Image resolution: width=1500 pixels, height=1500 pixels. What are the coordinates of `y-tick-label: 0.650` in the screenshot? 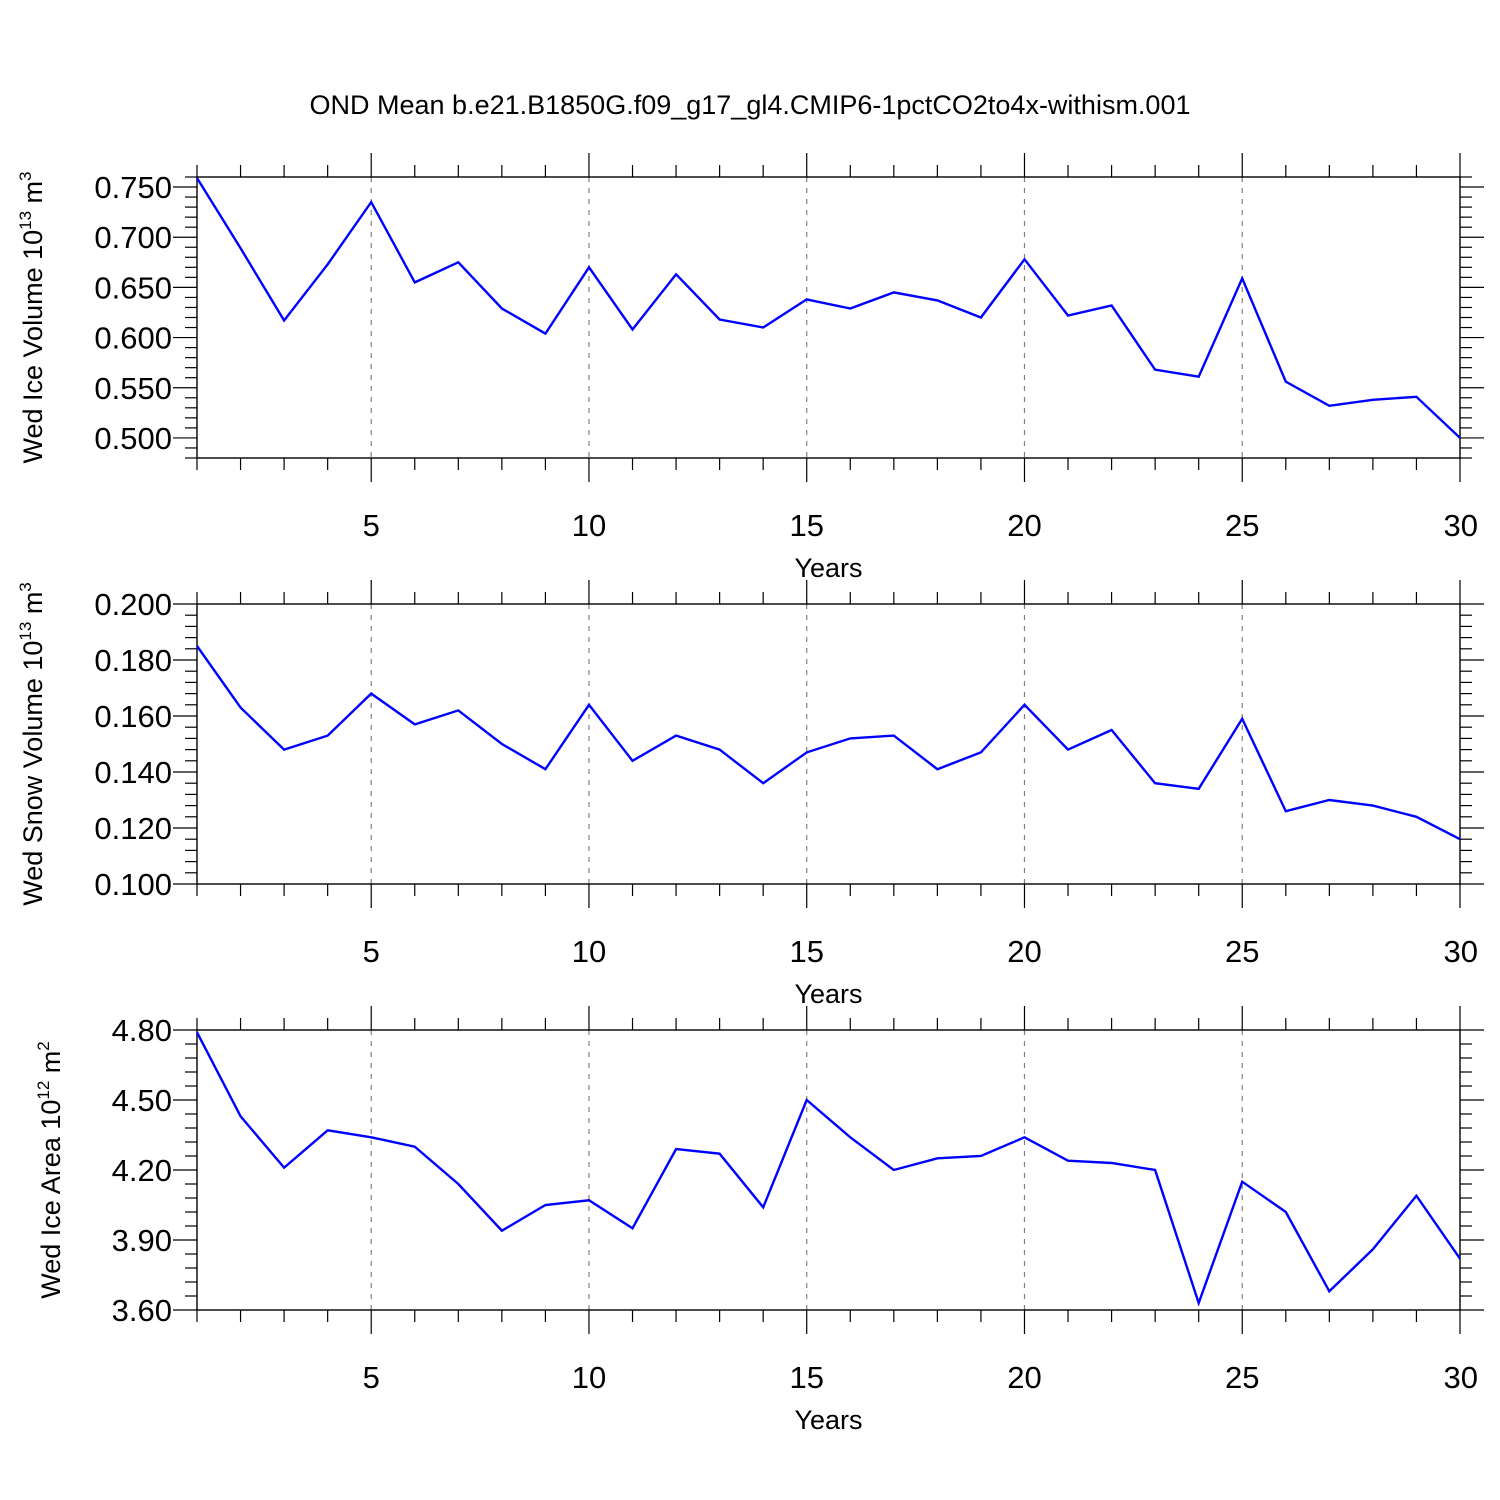 It's located at (133, 287).